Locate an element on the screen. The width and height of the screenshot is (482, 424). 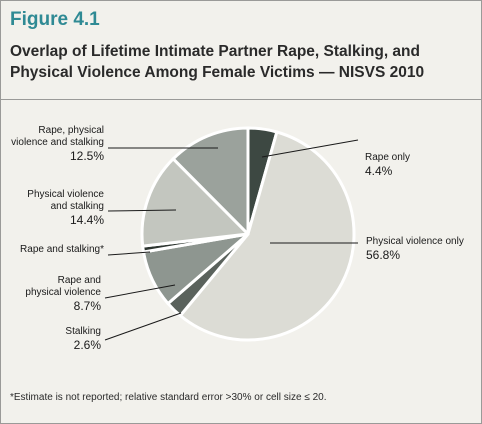
slice-label-rape-and-stalking: Rape and stalking* is located at coordinates (62, 249).